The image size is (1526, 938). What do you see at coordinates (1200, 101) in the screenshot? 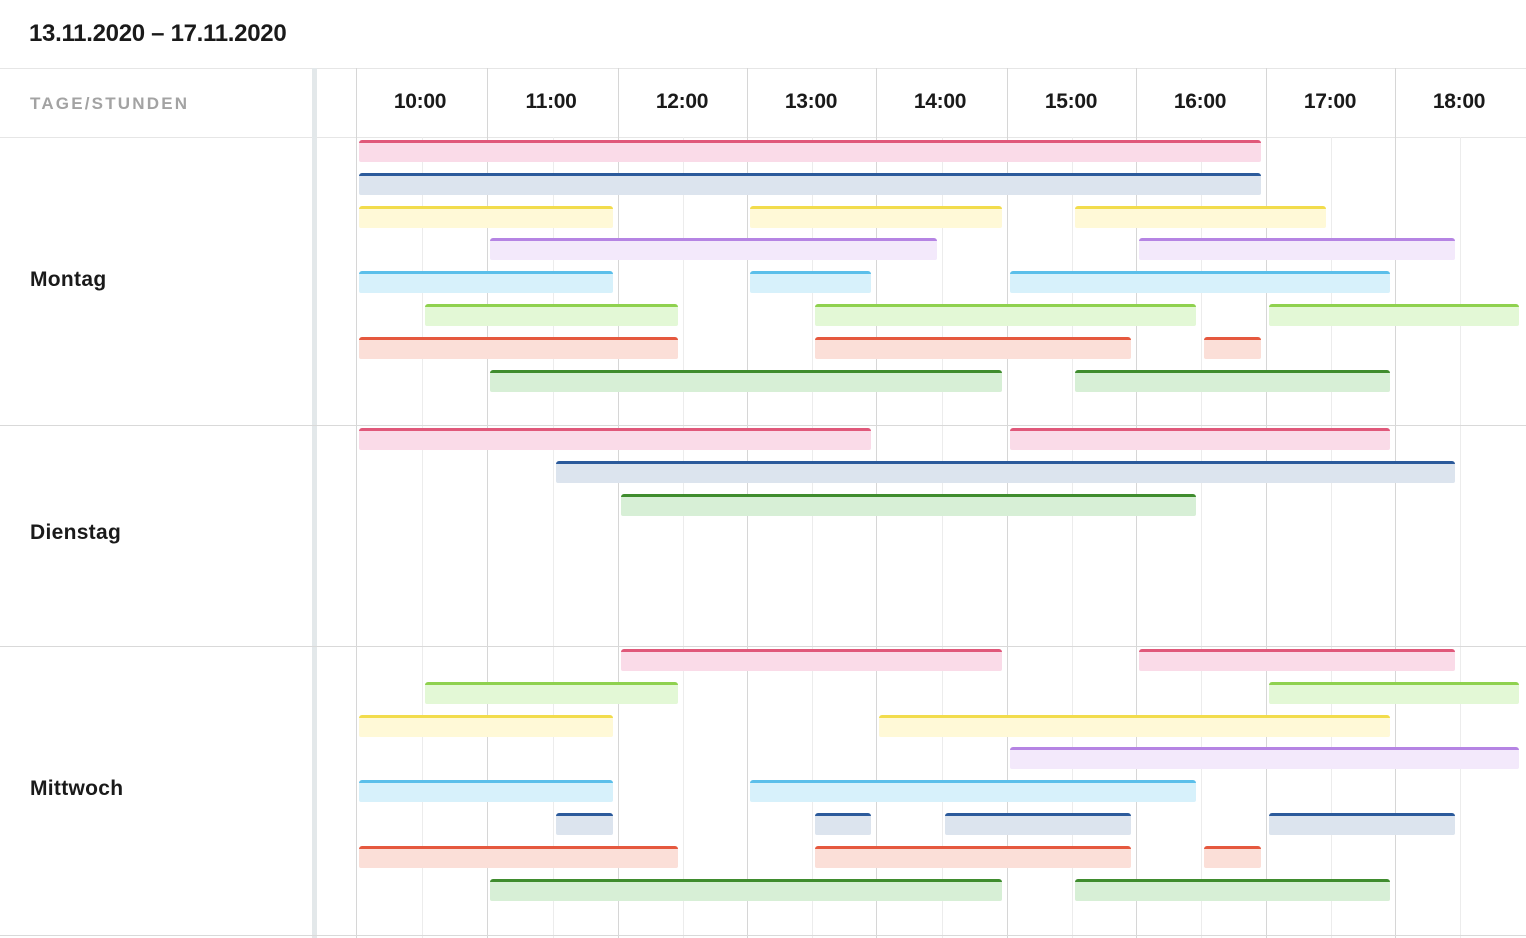
I see `hour-label: 16:00` at bounding box center [1200, 101].